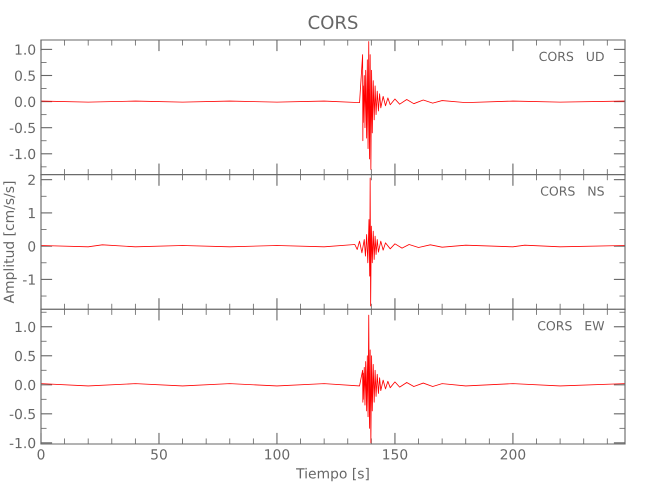  I want to click on y-tick-label: 1, so click(31, 213).